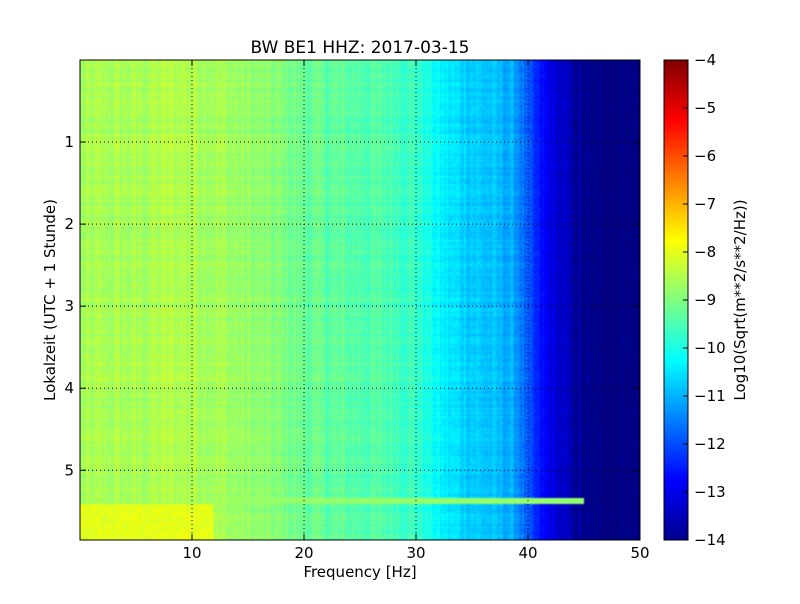  Describe the element at coordinates (705, 156) in the screenshot. I see `colorbar-tick-label: −6` at that location.